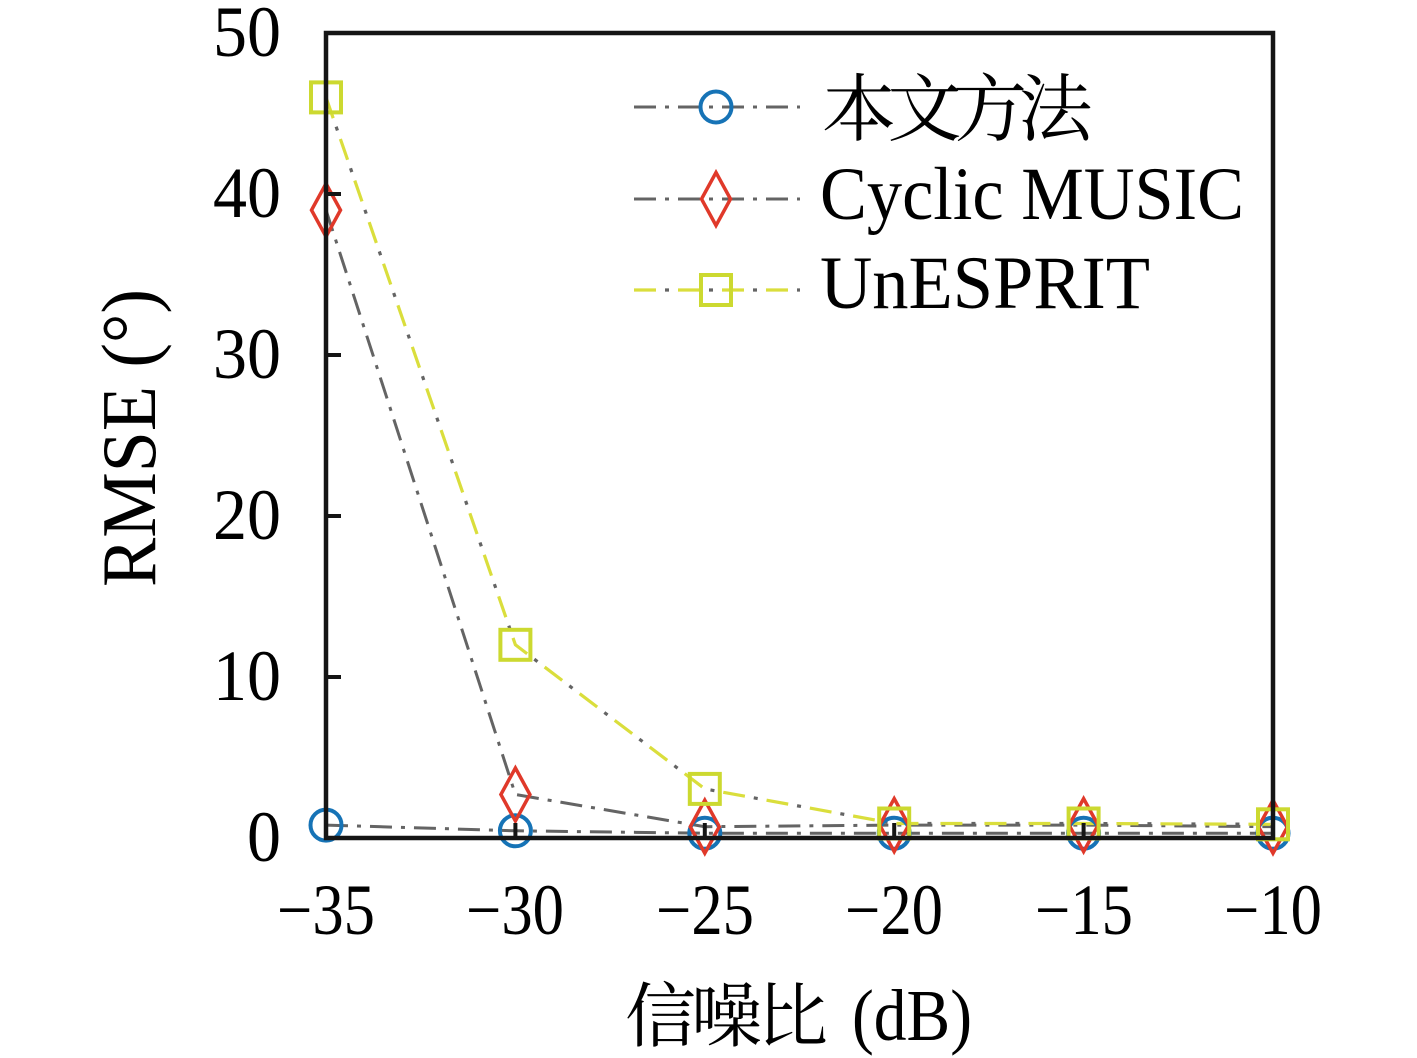 The height and width of the screenshot is (1058, 1417). I want to click on svg-text: 50, so click(247, 36).